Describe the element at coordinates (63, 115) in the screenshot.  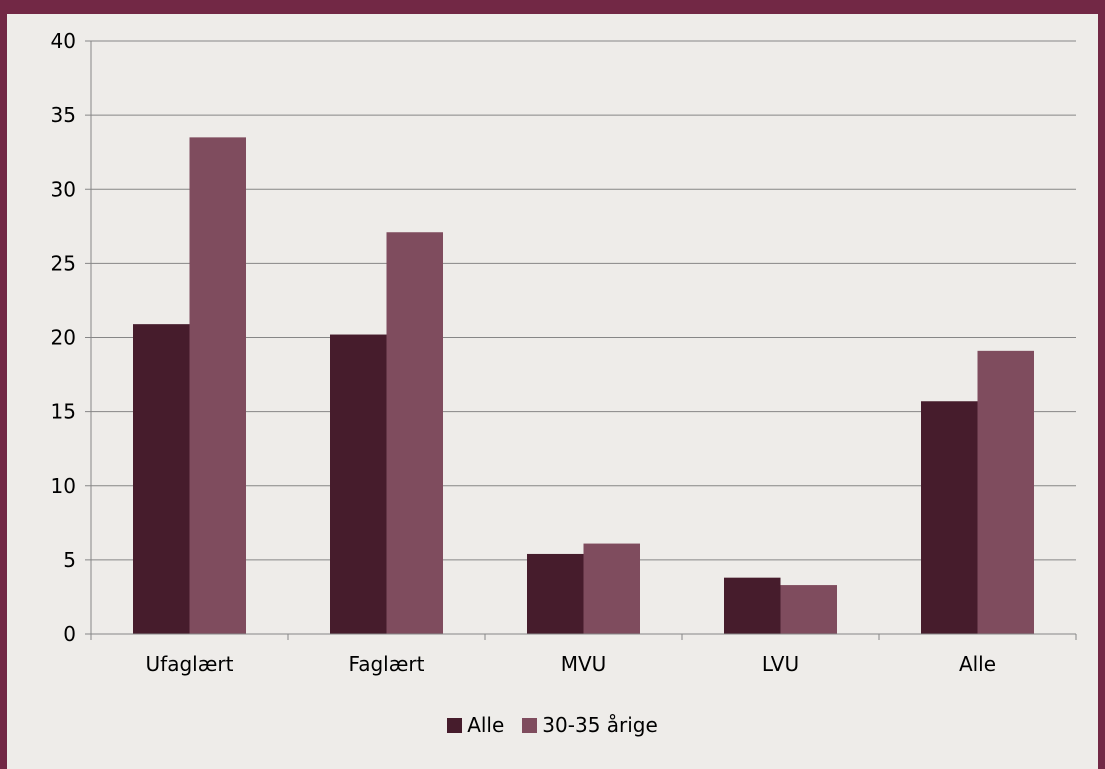
I see `y-tick-label: 35` at that location.